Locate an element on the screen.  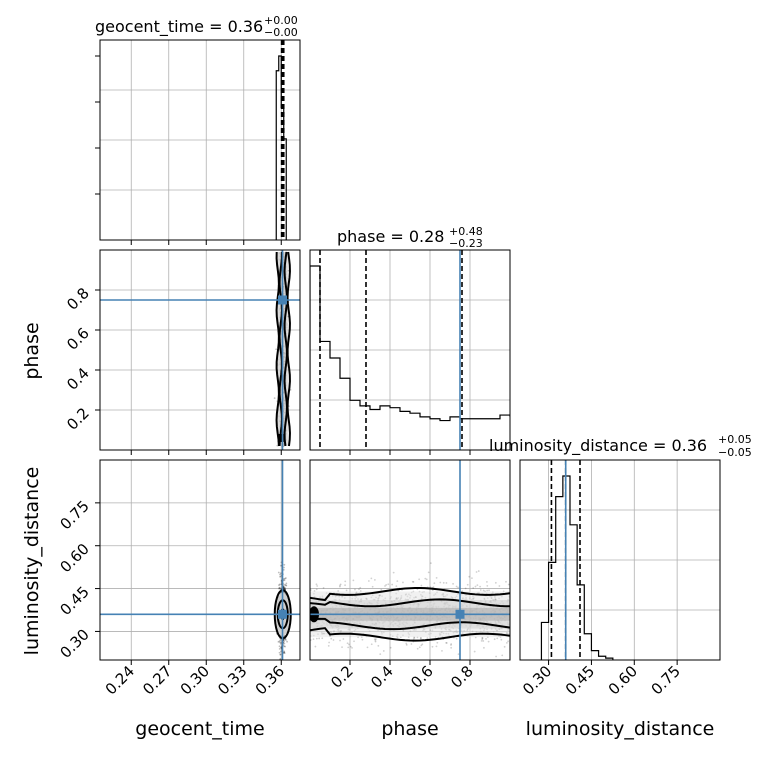
scatter-luminosity_distance-vs-phase-frame is located at coordinates (410, 560).